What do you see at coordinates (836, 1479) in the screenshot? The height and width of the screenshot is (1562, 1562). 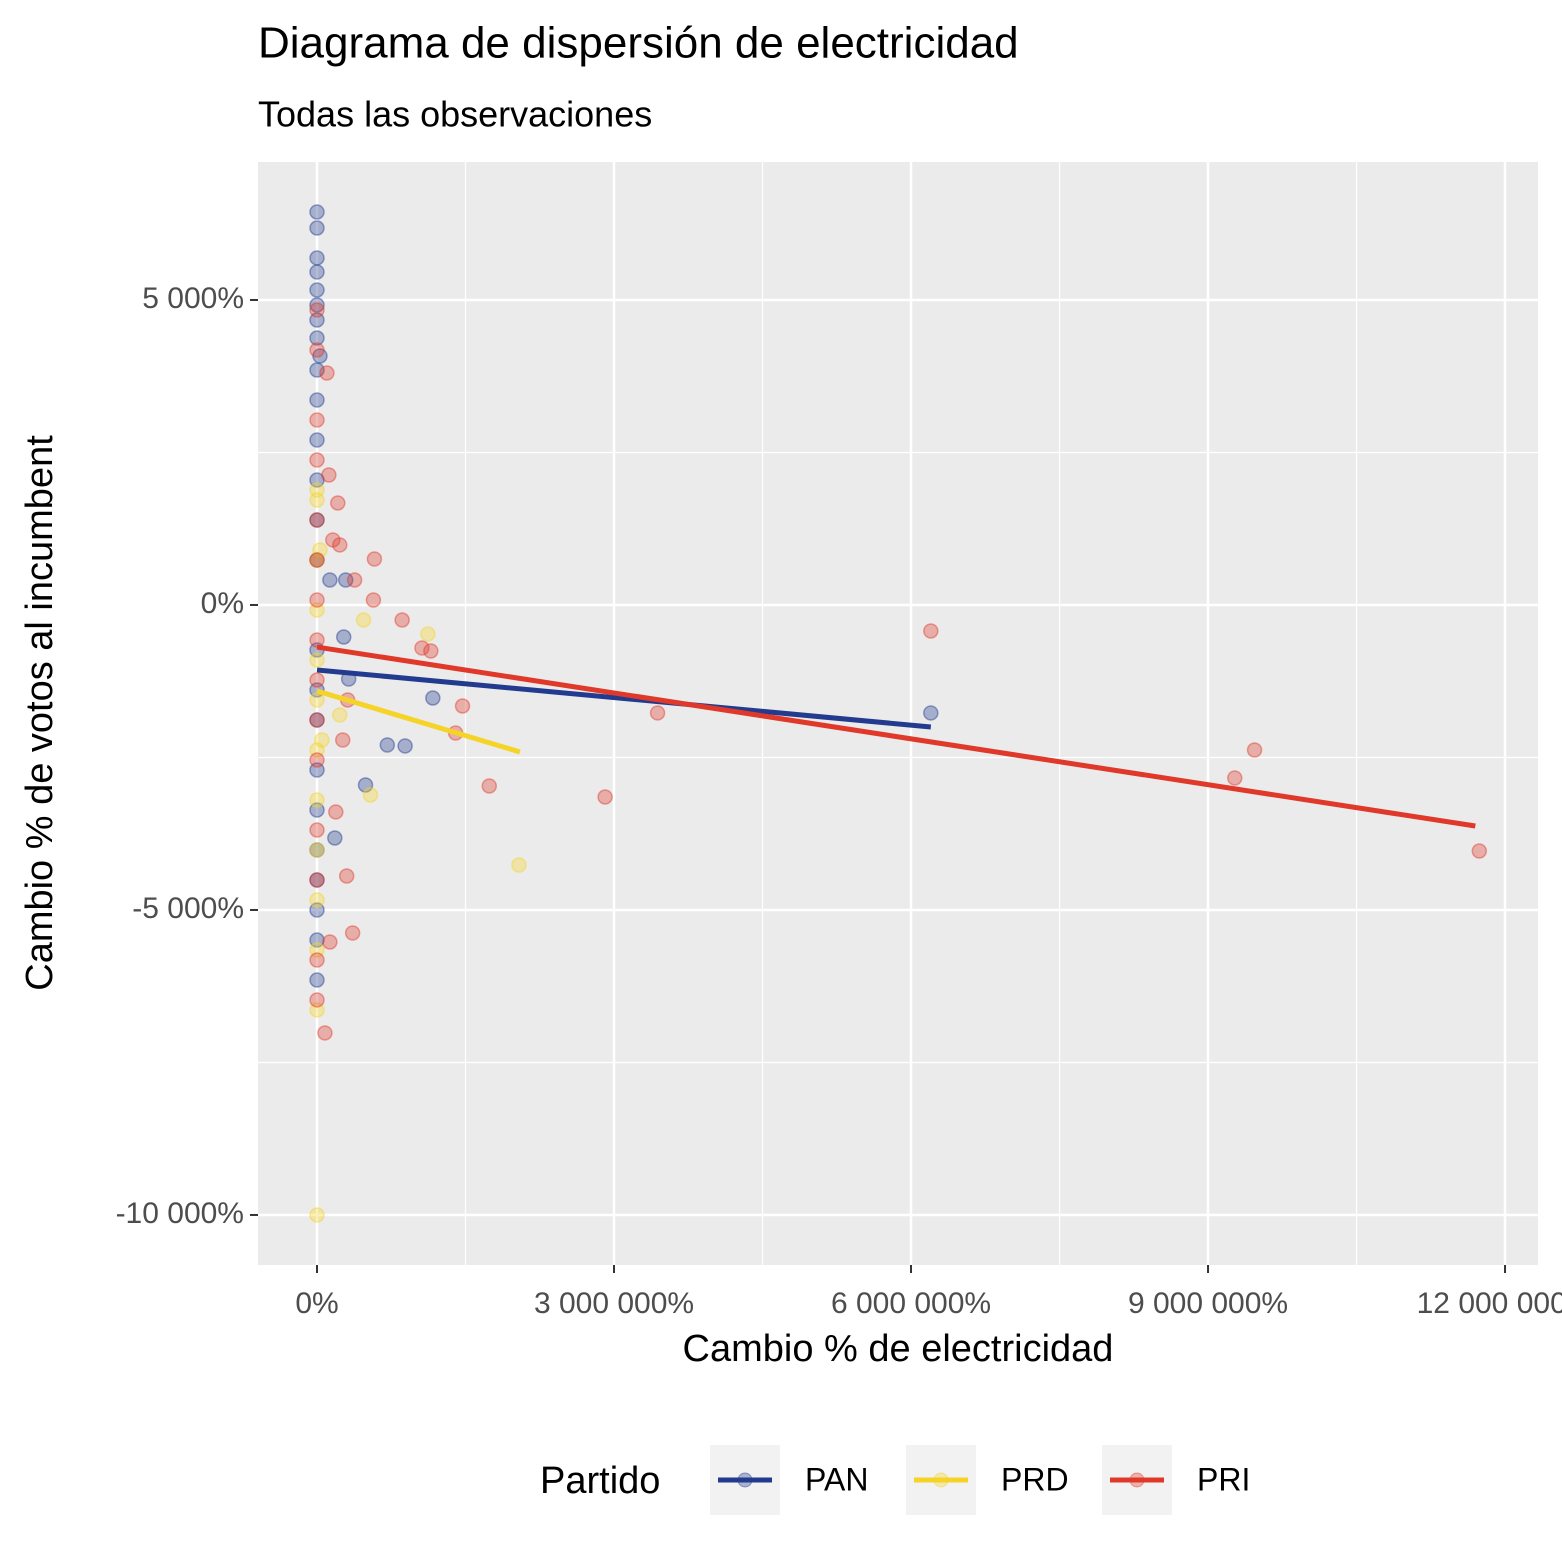 I see `legend-label: PAN` at bounding box center [836, 1479].